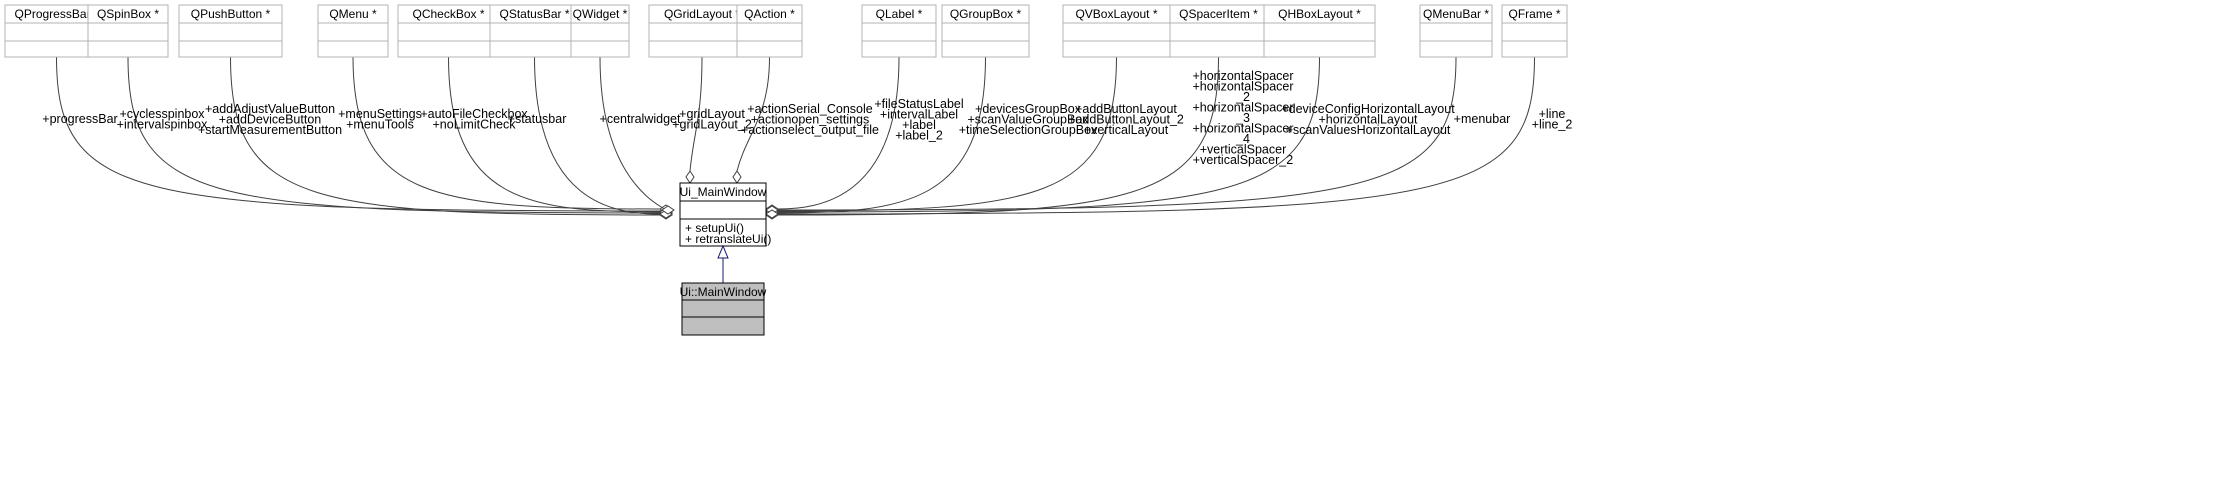  I want to click on edge-label-group-qmenubar: +menubar, so click(1482, 119).